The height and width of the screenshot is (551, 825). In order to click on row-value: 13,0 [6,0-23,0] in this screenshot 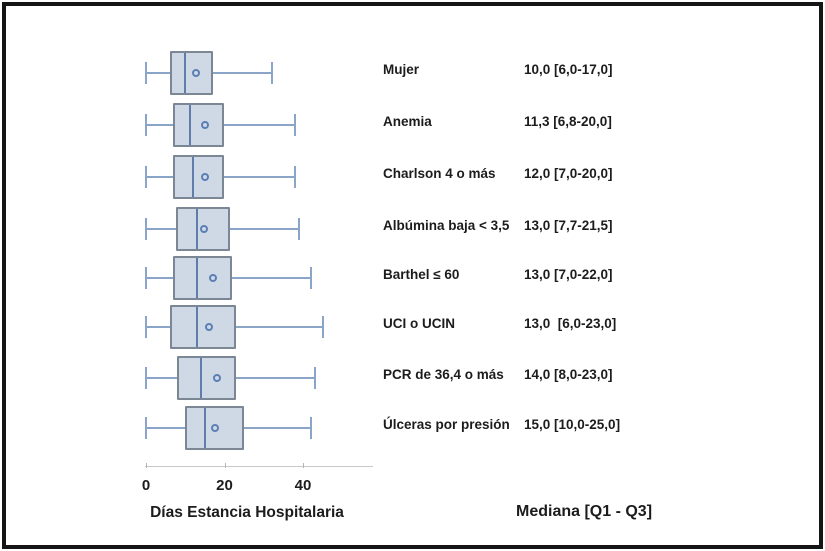, I will do `click(570, 323)`.